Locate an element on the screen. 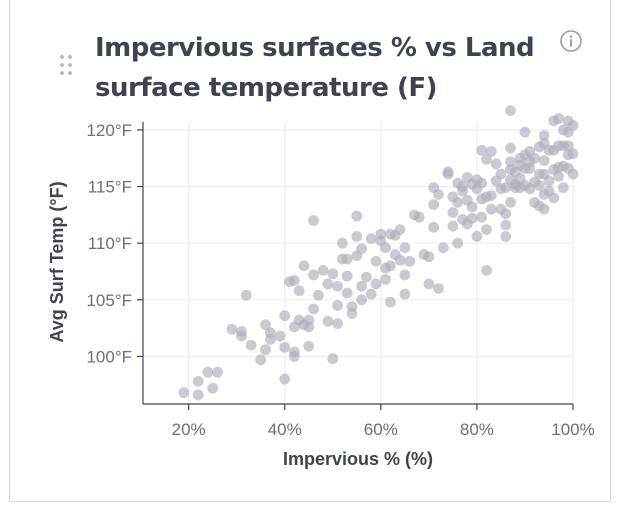  x-tick-label: 20% is located at coordinates (189, 429).